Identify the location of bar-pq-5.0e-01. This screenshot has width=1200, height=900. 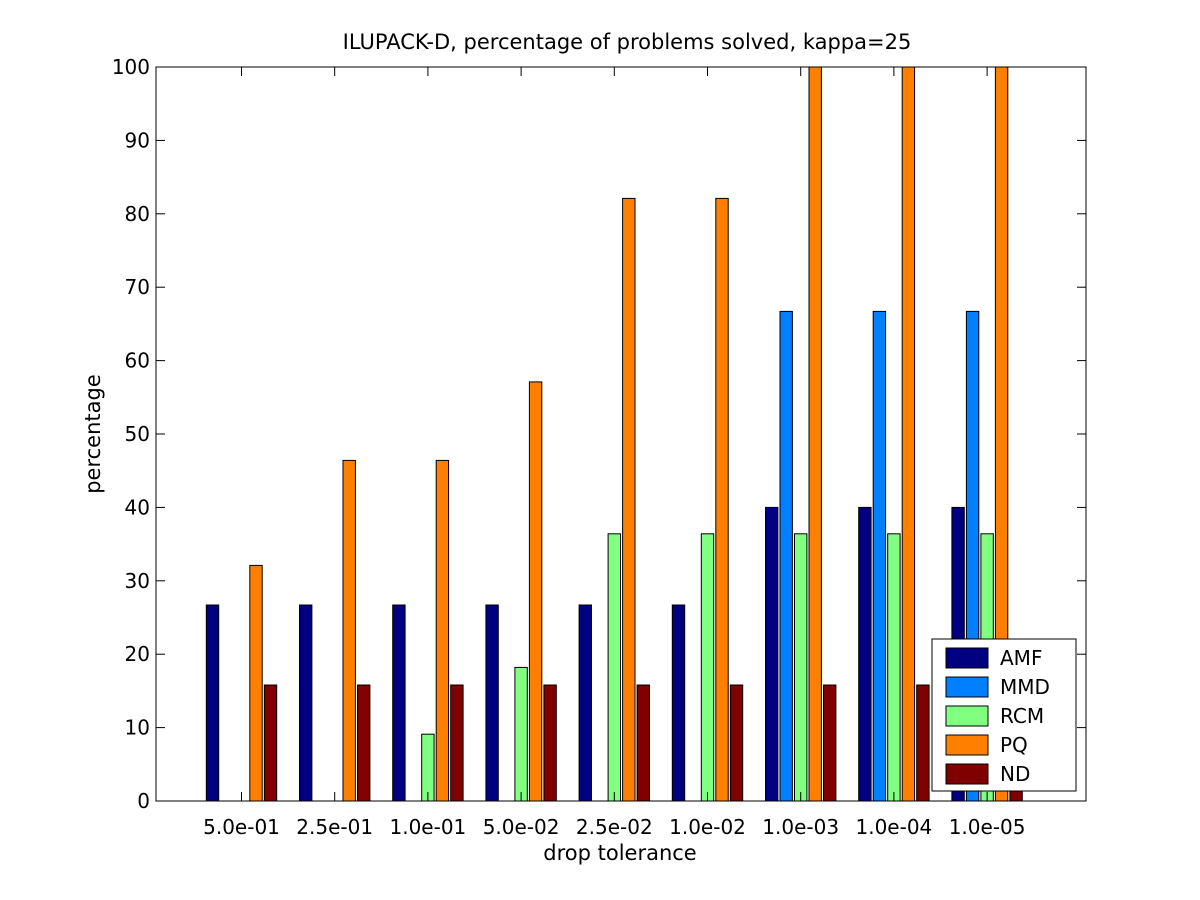
(256, 683).